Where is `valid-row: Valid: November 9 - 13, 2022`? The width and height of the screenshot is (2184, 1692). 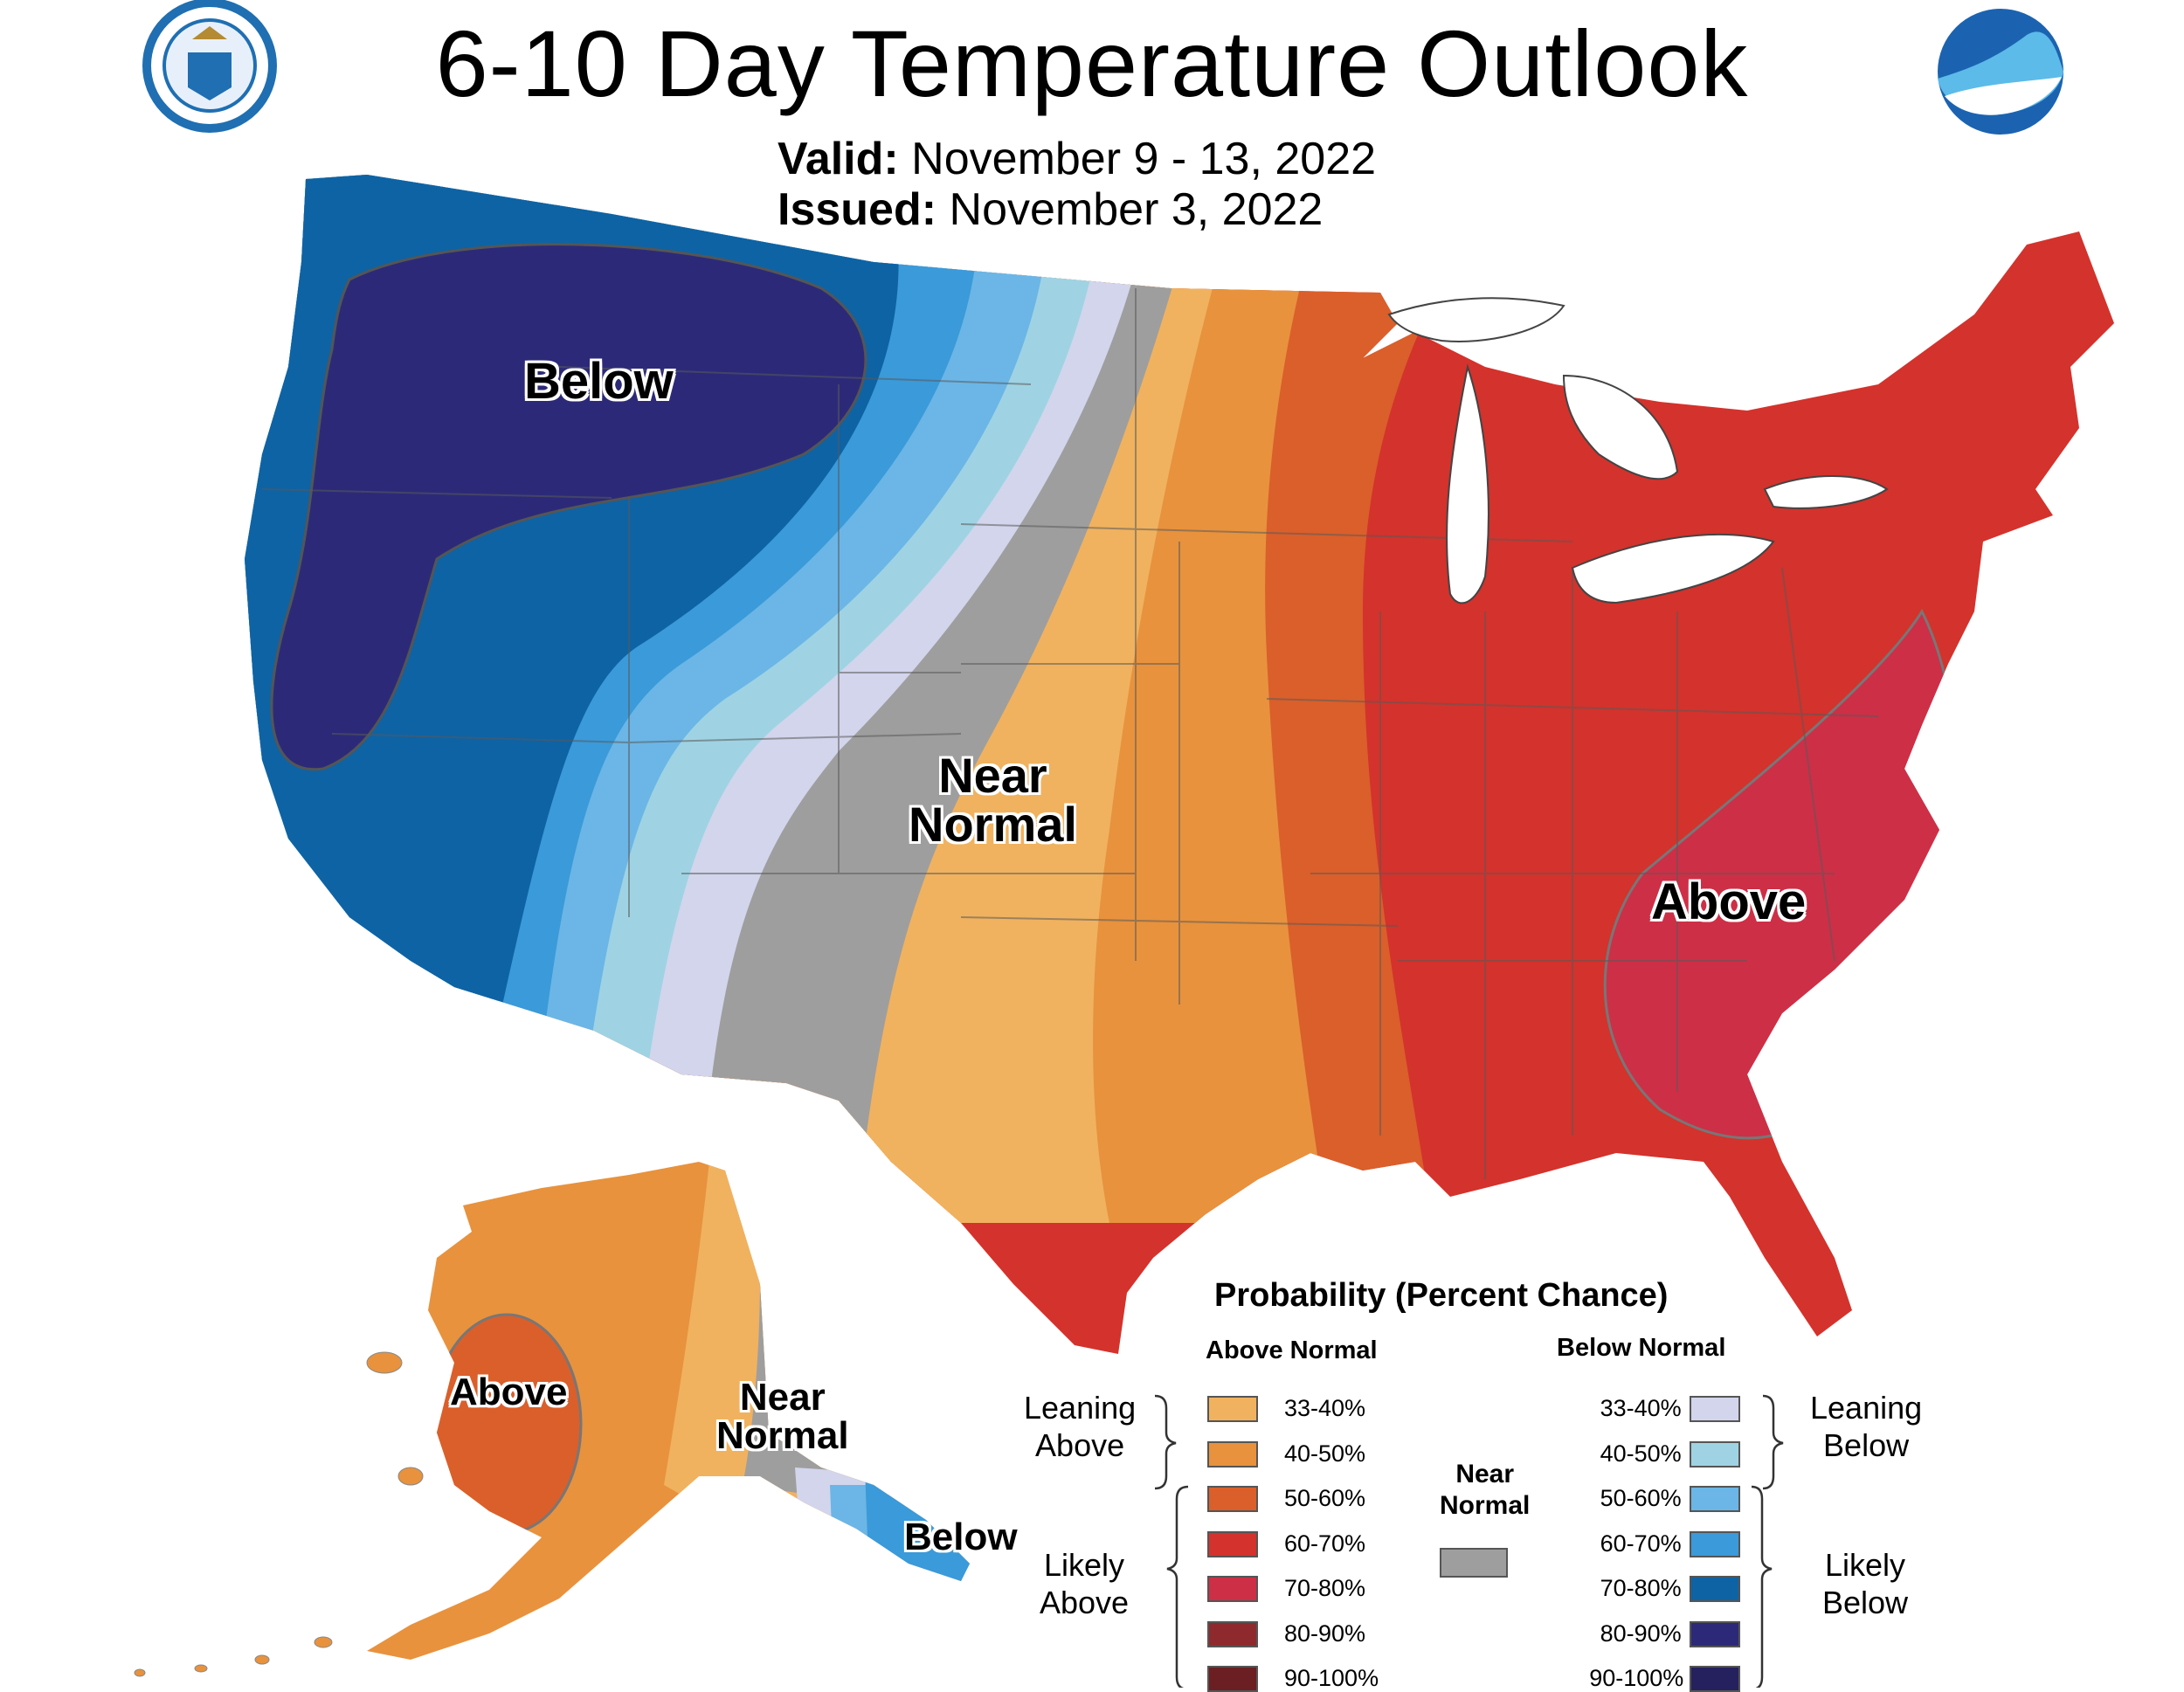 valid-row: Valid: November 9 - 13, 2022 is located at coordinates (1077, 159).